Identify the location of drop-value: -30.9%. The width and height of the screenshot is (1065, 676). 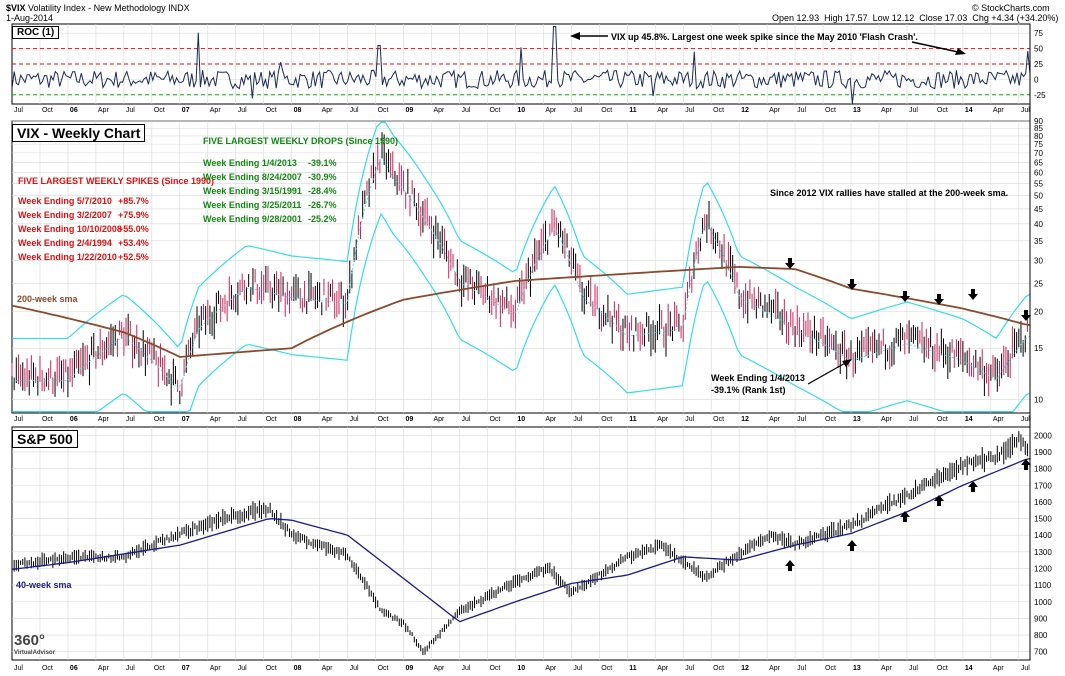
(322, 177).